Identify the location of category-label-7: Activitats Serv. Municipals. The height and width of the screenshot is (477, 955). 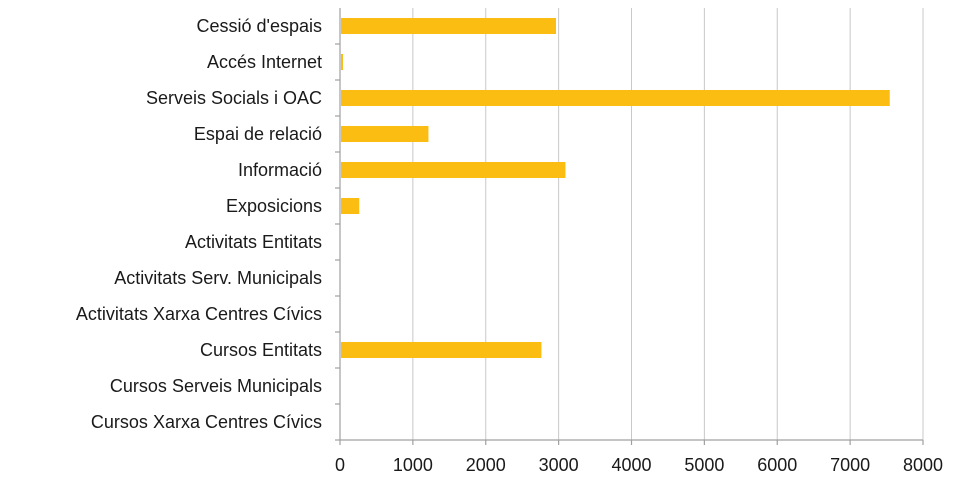
(218, 278).